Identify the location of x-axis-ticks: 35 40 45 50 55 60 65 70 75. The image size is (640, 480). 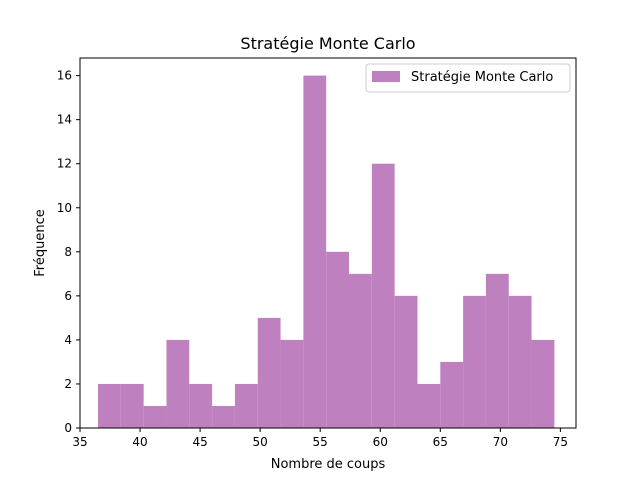
(320, 438).